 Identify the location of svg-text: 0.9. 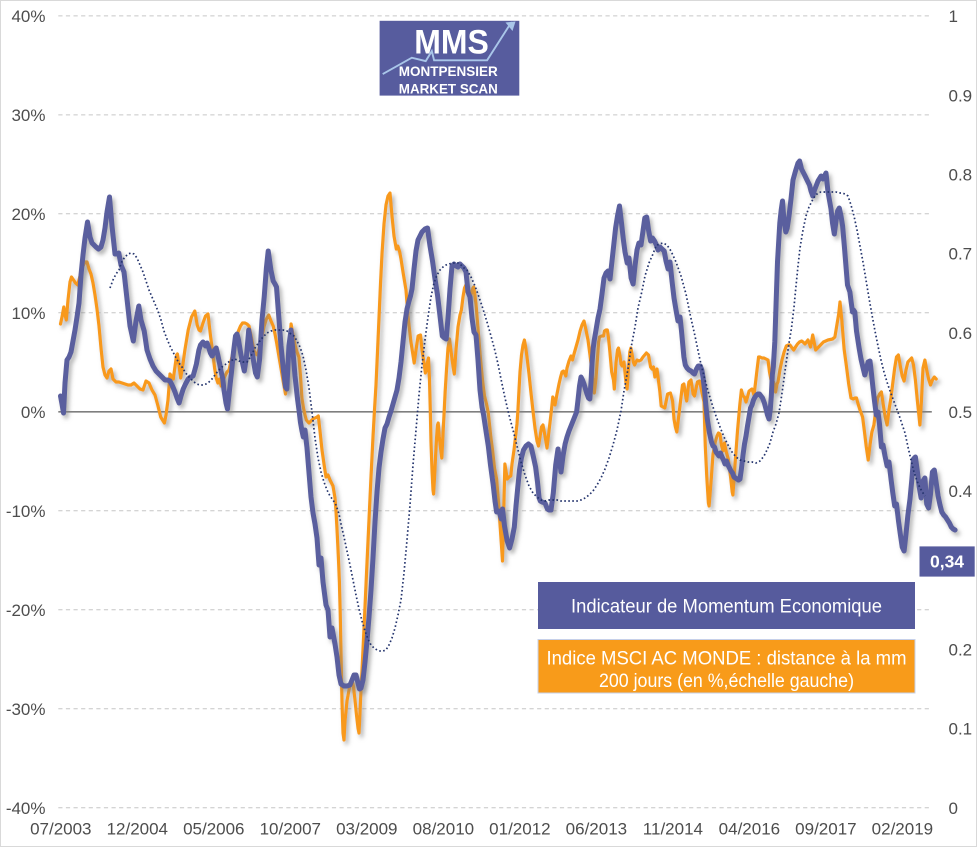
(961, 95).